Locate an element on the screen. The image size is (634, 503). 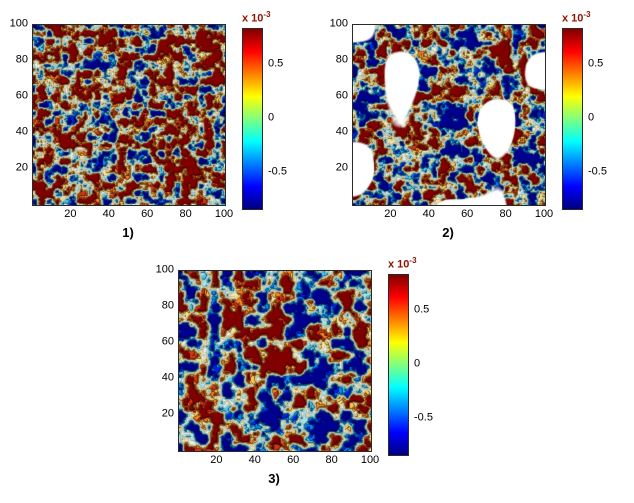
plot-column-1: 20 40 60 80 100 1) is located at coordinates (132, 132).